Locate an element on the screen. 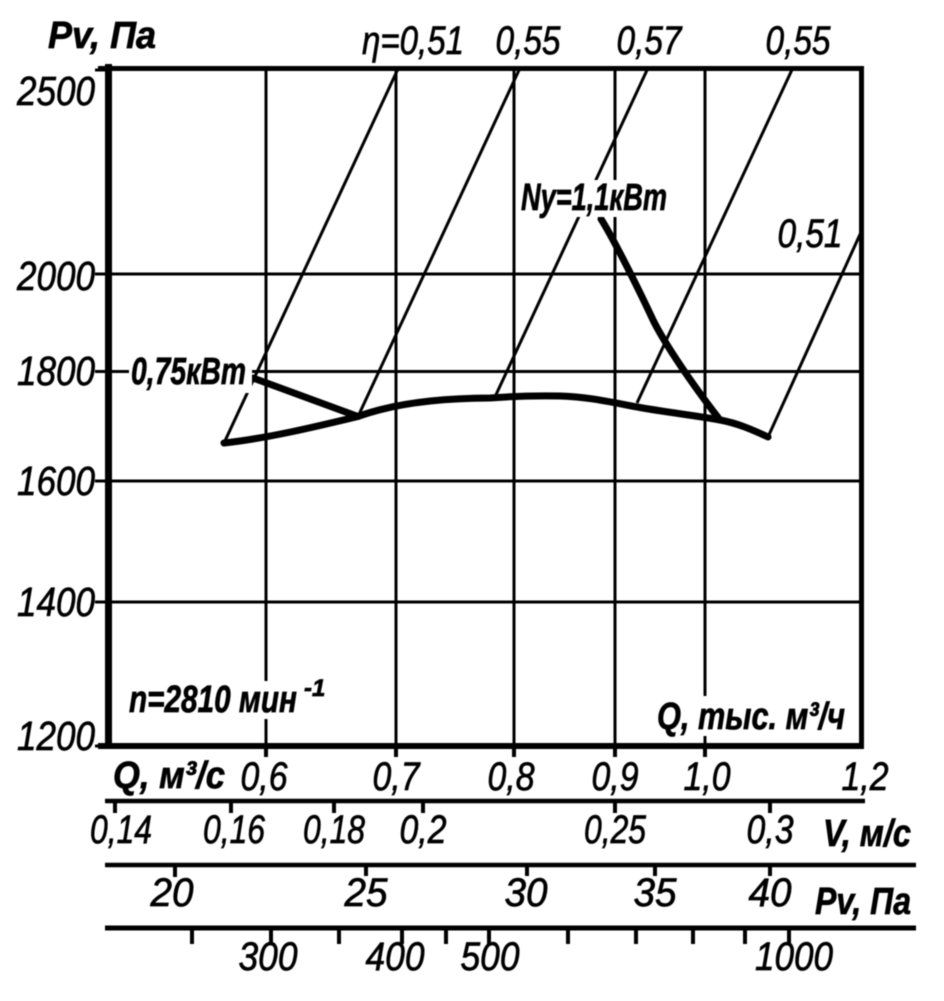 Image resolution: width=944 pixels, height=1001 pixels. svg-text: 2500 is located at coordinates (55, 91).